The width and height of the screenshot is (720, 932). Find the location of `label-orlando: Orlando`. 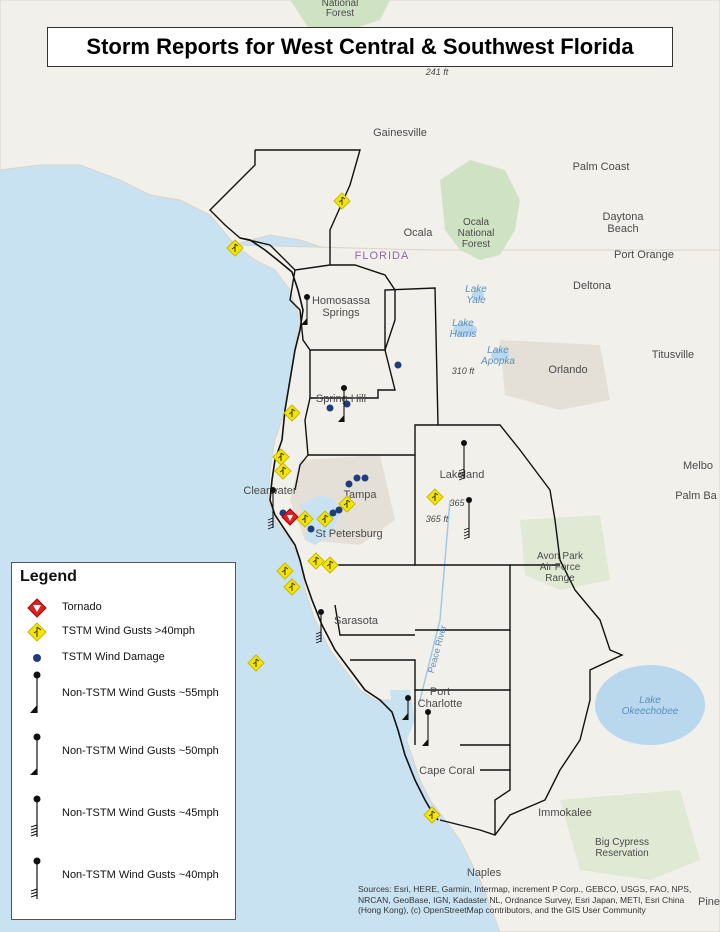

label-orlando: Orlando is located at coordinates (567, 370).